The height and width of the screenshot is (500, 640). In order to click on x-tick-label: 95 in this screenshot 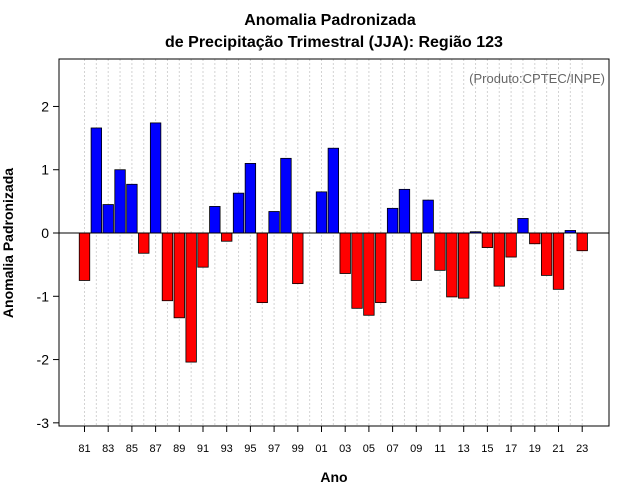, I will do `click(250, 449)`.